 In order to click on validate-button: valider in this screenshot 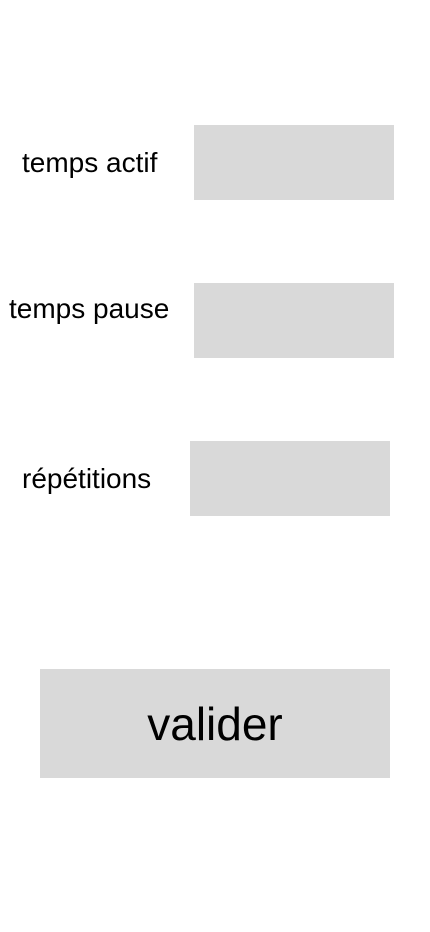, I will do `click(215, 723)`.